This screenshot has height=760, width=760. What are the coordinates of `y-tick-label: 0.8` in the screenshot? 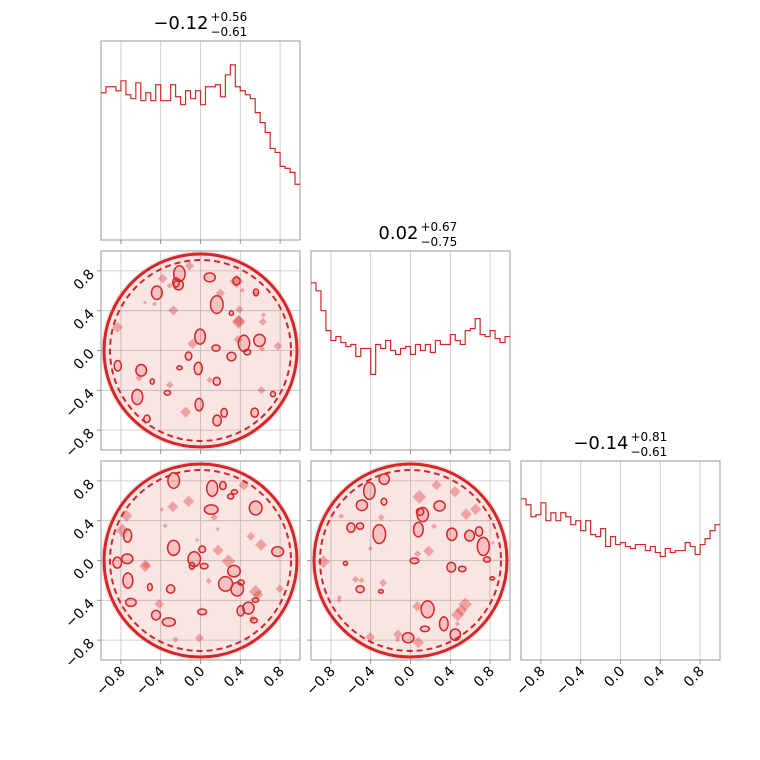 It's located at (84, 279).